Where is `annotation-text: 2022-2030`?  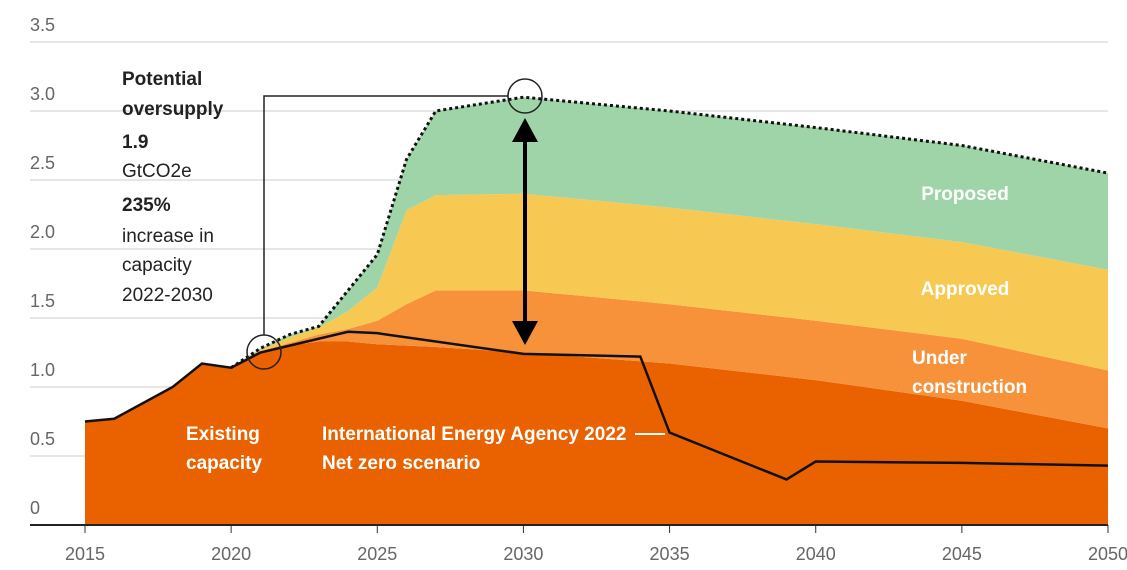
annotation-text: 2022-2030 is located at coordinates (167, 295).